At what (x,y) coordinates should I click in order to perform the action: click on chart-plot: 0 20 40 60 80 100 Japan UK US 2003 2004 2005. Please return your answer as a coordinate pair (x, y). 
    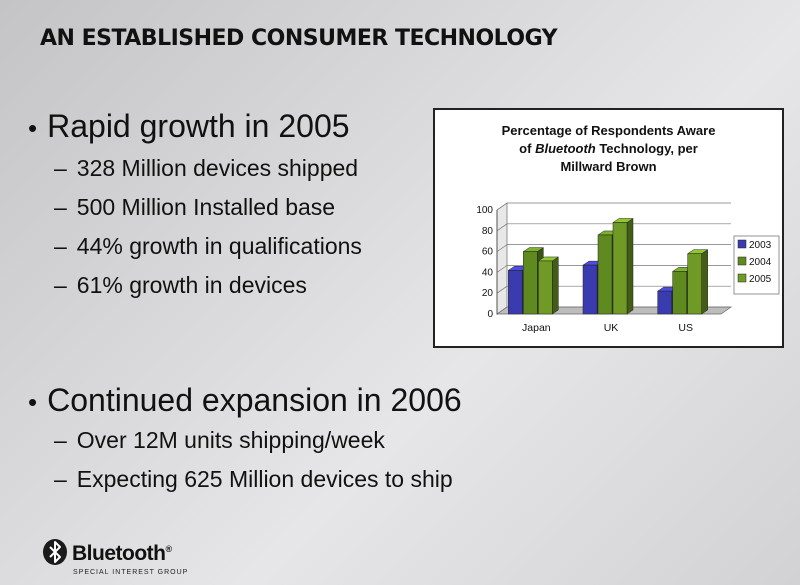
    Looking at the image, I should click on (628, 268).